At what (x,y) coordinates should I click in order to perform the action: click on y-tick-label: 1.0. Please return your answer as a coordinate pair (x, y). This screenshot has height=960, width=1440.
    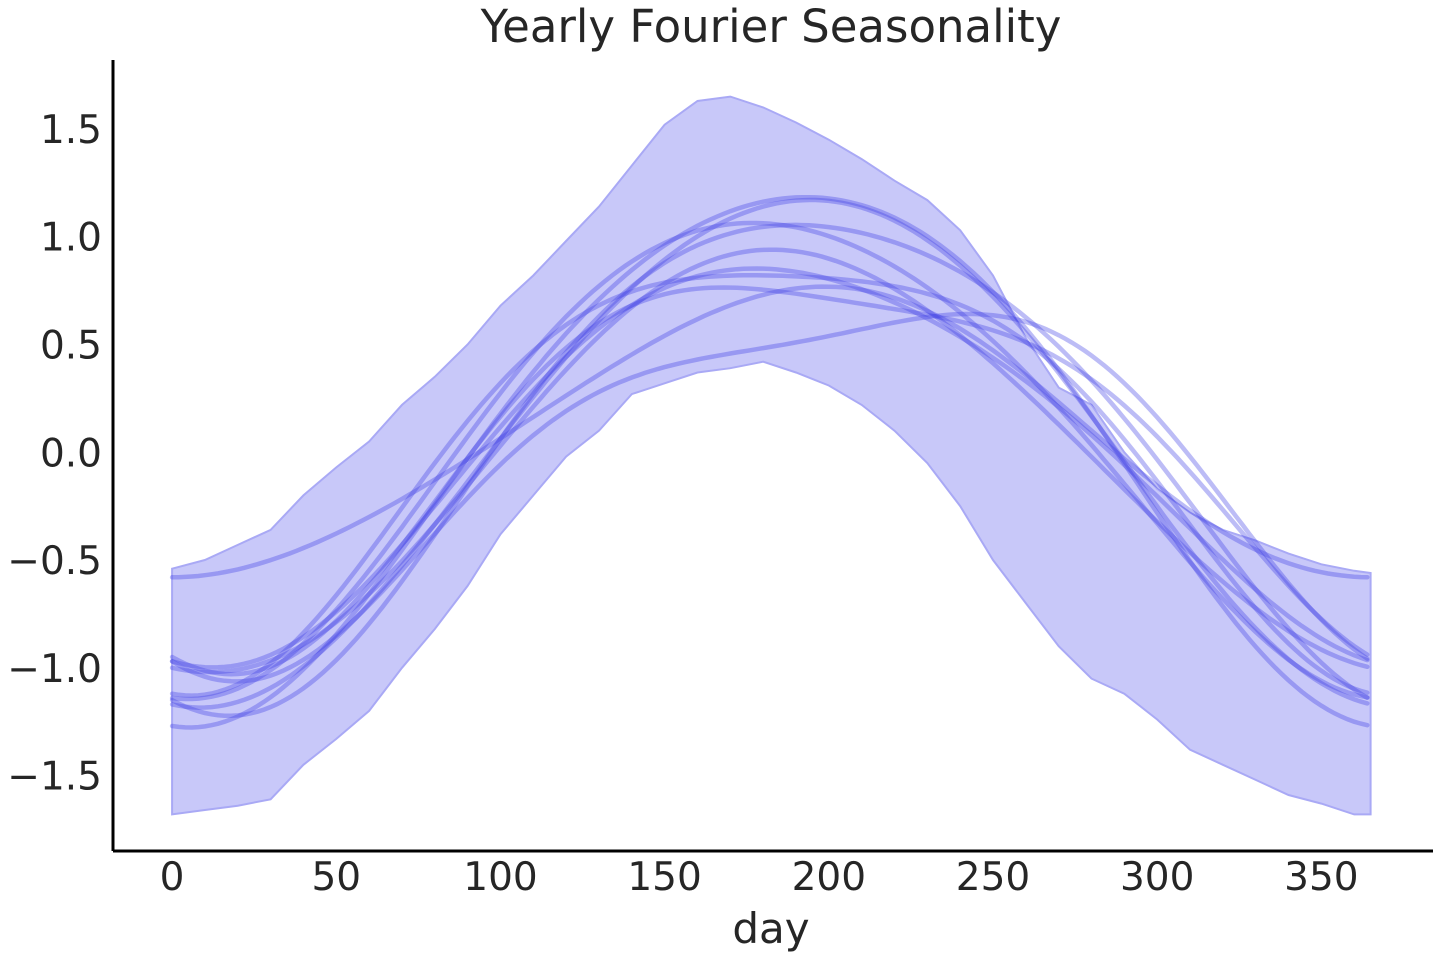
    Looking at the image, I should click on (71, 238).